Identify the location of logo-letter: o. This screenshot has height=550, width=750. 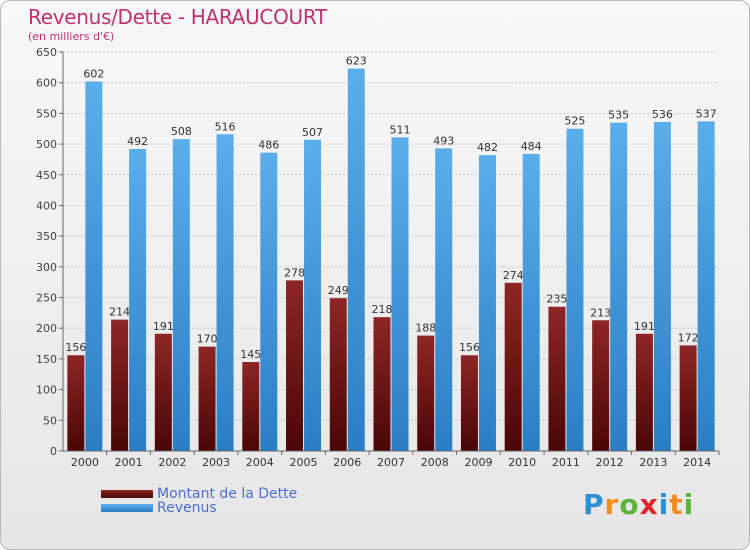
(629, 504).